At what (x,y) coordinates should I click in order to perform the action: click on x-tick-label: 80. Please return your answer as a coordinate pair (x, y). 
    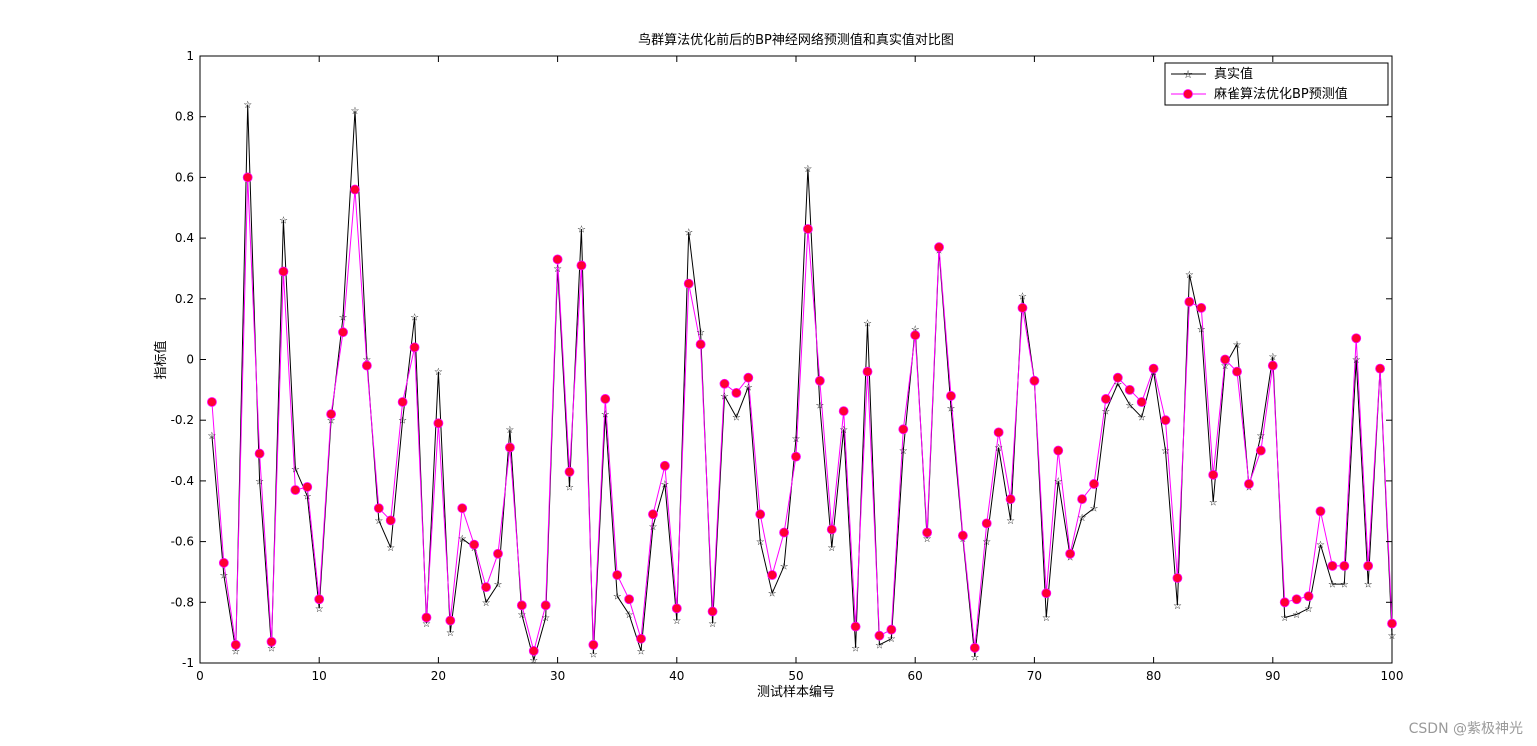
    Looking at the image, I should click on (1153, 676).